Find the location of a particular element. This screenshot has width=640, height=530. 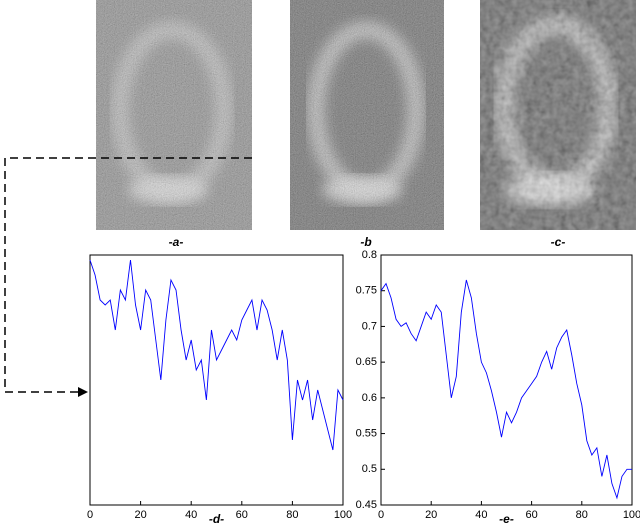

image-label: -a- is located at coordinates (176, 242).